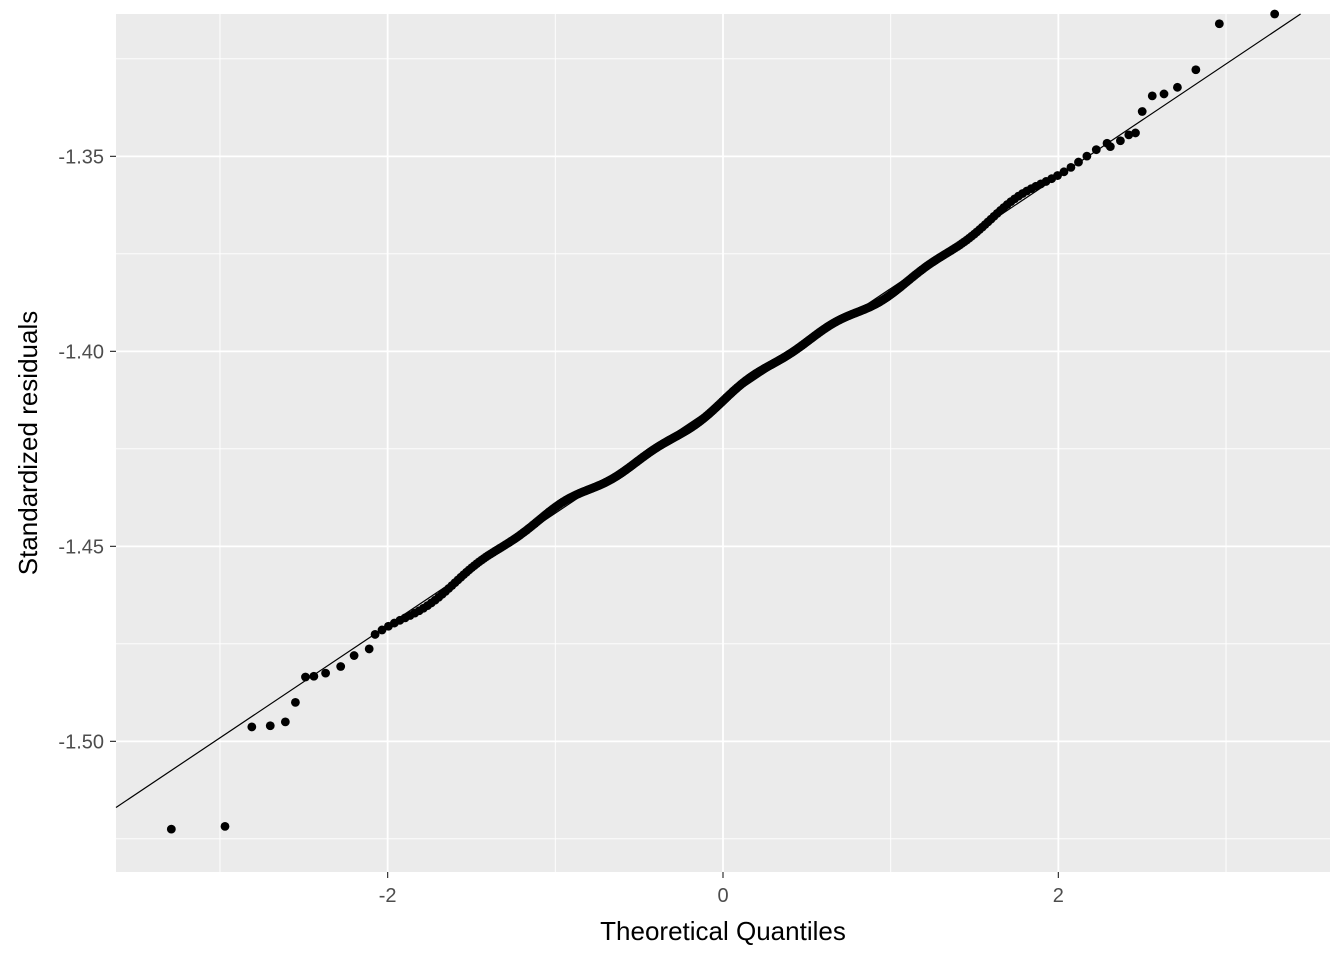  What do you see at coordinates (1058, 896) in the screenshot?
I see `x-tick-label: 2` at bounding box center [1058, 896].